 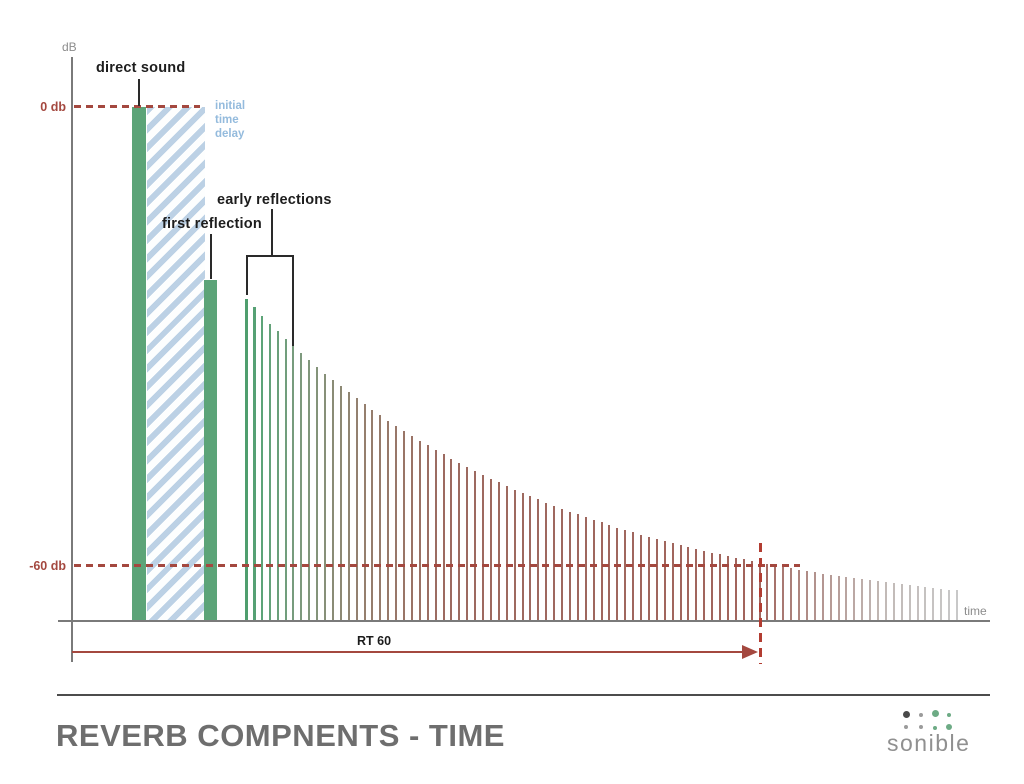 I want to click on itd-line-1: initial, so click(x=230, y=106).